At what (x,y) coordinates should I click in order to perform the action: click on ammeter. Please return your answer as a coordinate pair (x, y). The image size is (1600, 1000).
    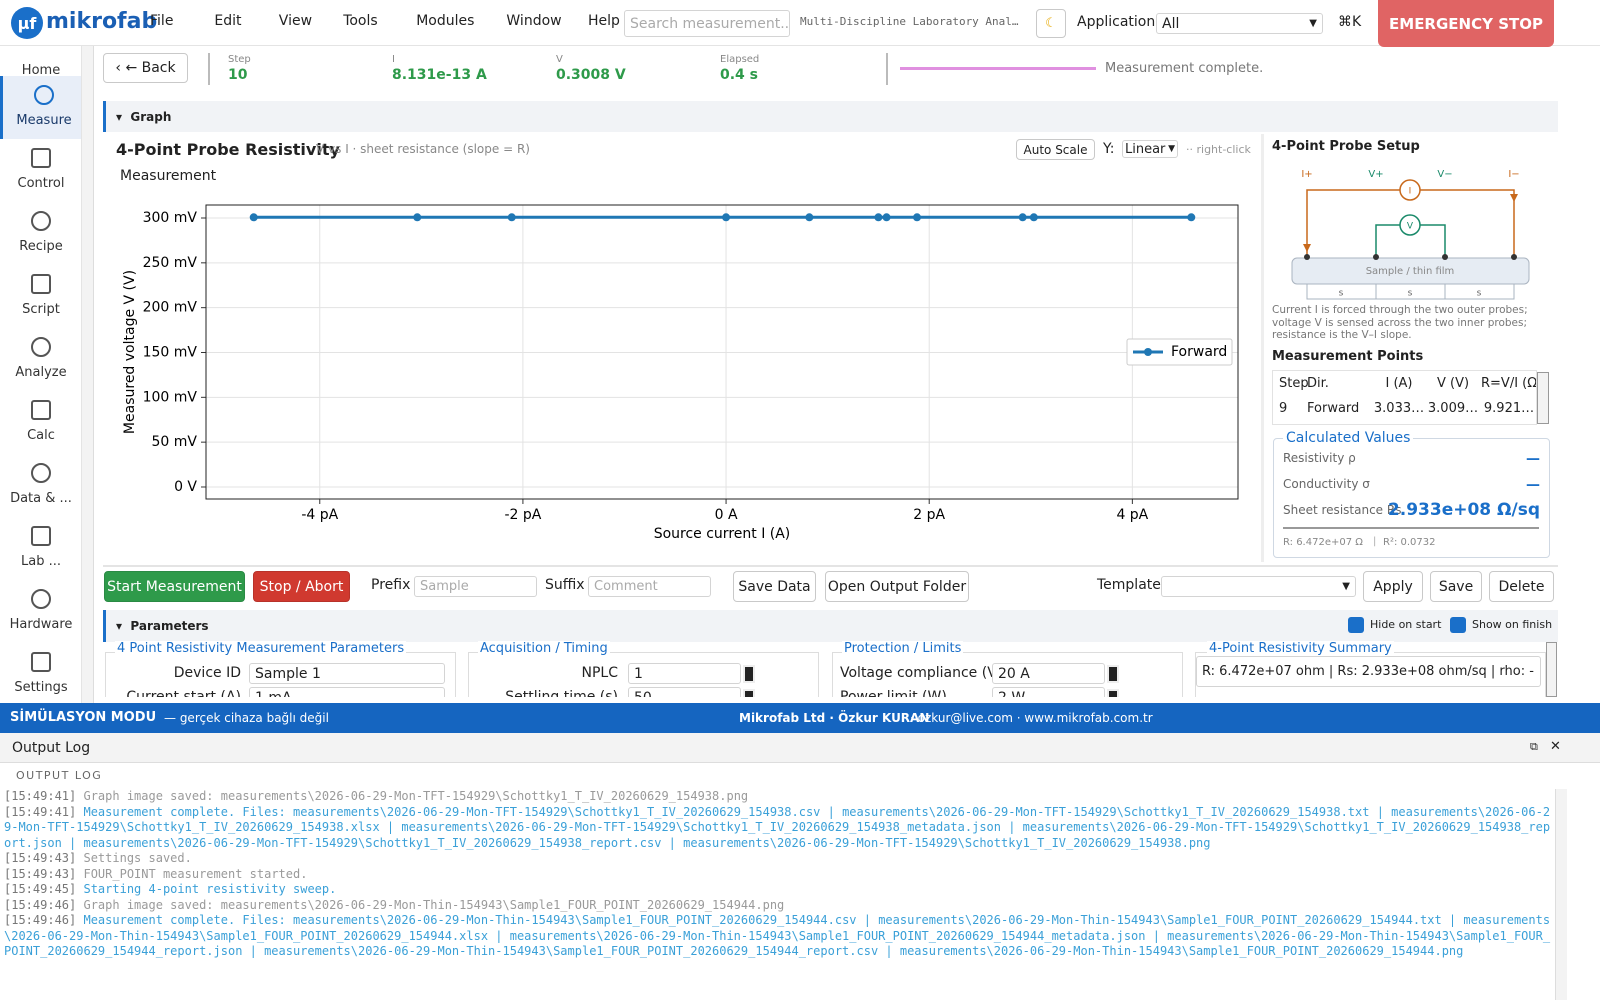
    Looking at the image, I should click on (1410, 190).